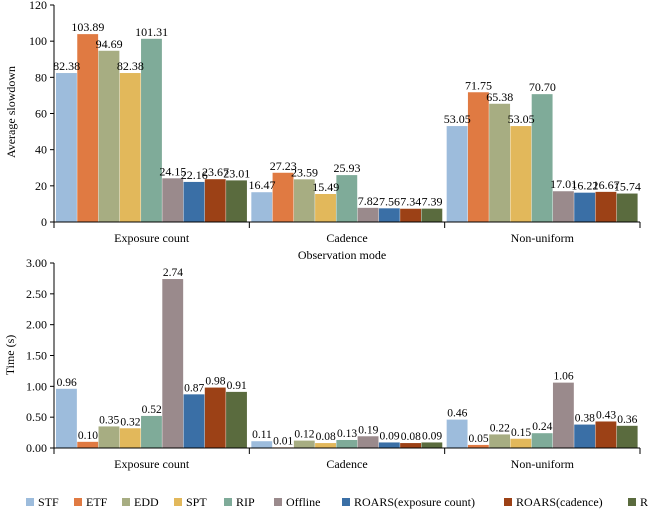  What do you see at coordinates (606, 206) in the screenshot?
I see `slowdown-bar-roars-cadence-non-uniform` at bounding box center [606, 206].